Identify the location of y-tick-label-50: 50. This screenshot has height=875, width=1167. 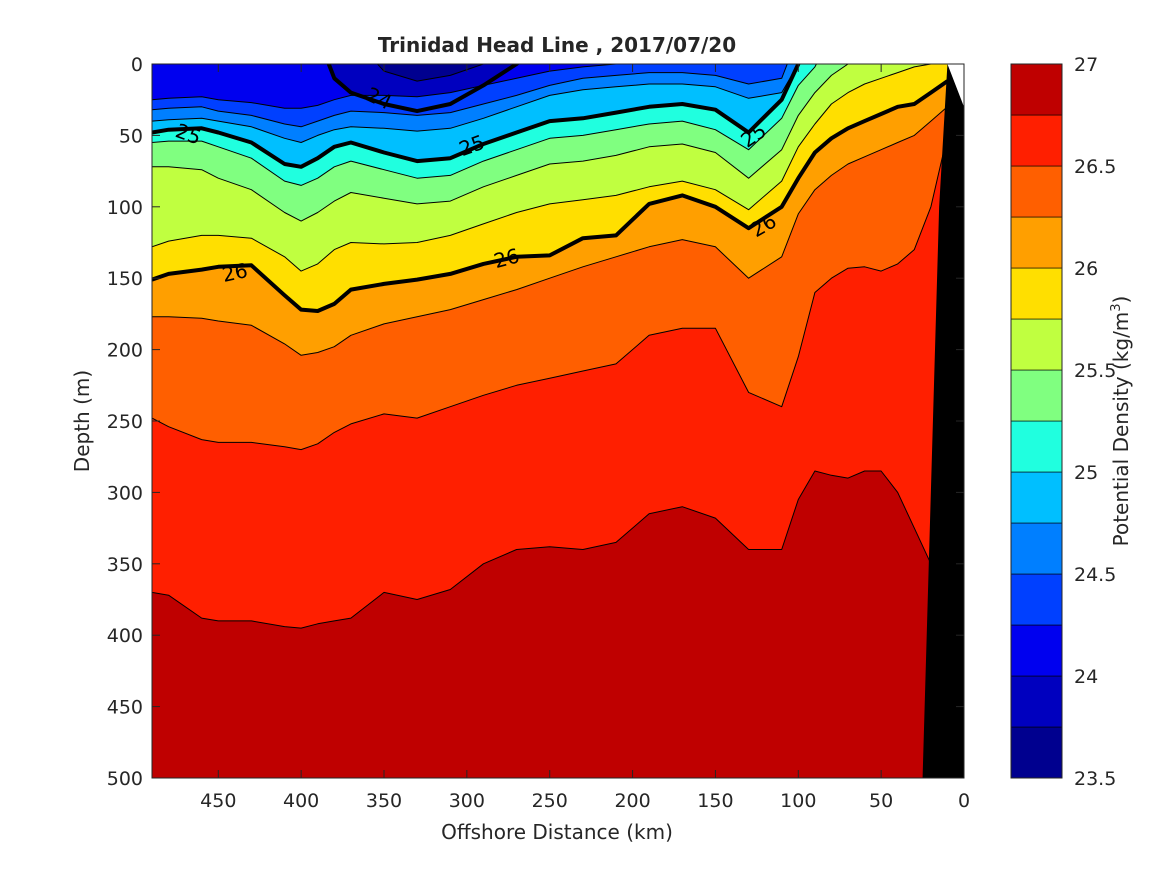
(131, 136).